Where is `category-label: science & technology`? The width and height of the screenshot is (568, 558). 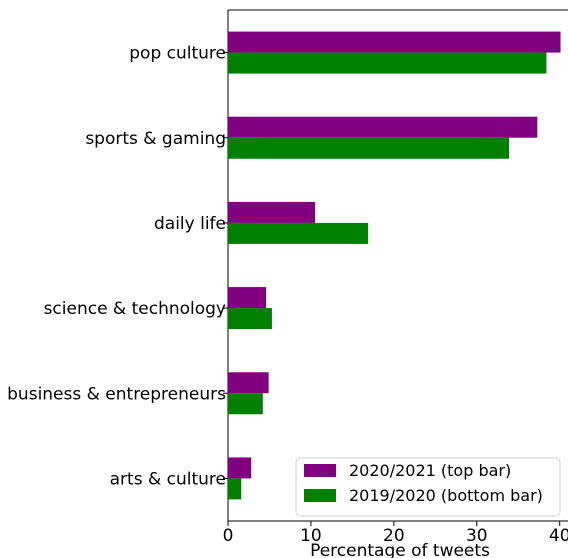 category-label: science & technology is located at coordinates (135, 309).